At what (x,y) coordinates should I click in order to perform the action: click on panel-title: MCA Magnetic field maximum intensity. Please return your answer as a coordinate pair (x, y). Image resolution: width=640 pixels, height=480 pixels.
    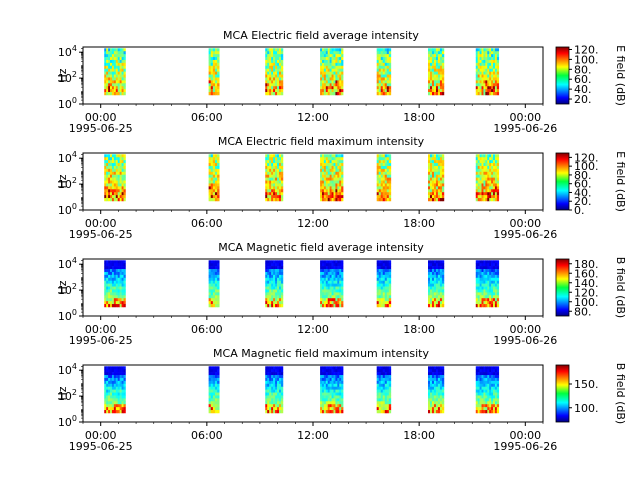
    Looking at the image, I should click on (321, 353).